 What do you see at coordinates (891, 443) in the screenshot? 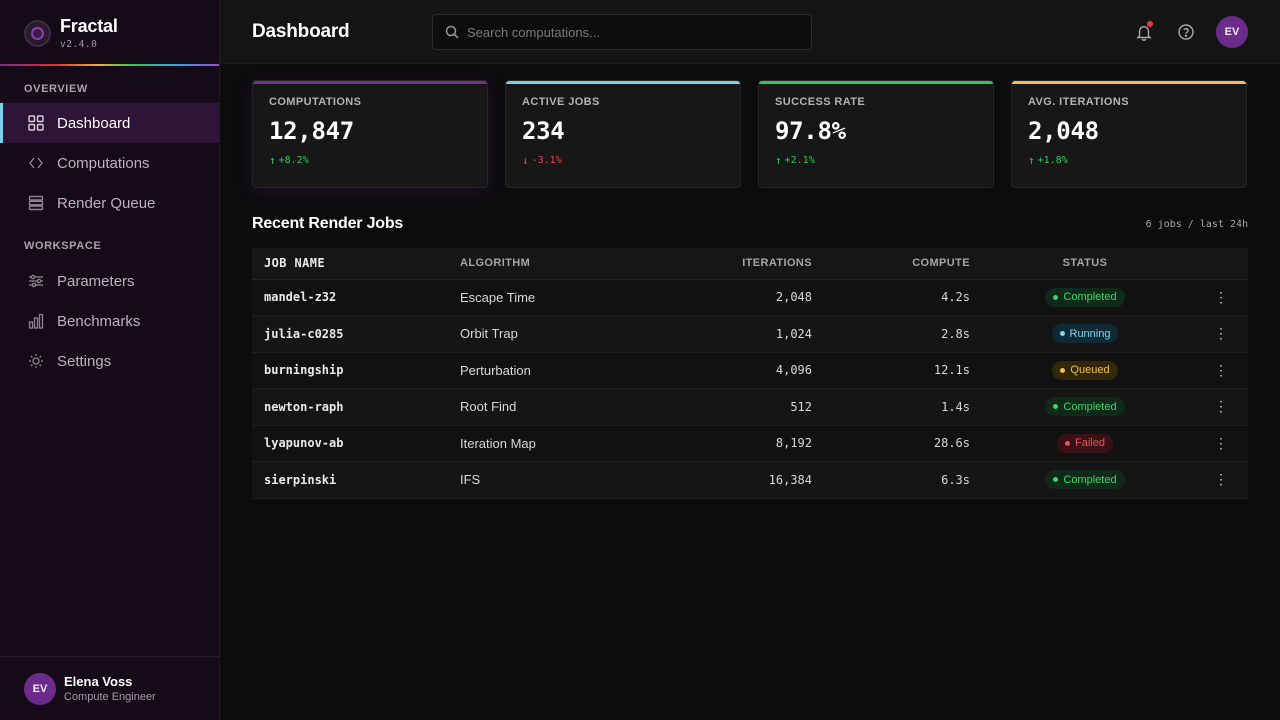
I see `job-compute: 28.6s` at bounding box center [891, 443].